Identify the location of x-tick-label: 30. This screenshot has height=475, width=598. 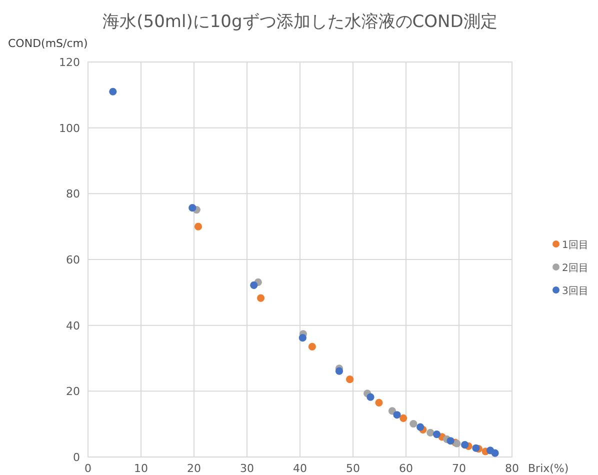
(247, 468).